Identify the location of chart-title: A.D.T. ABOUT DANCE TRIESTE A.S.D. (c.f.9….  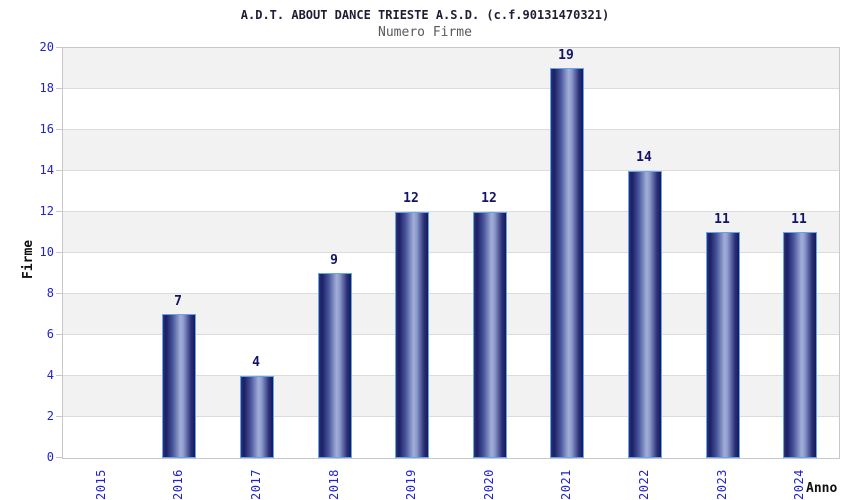
(425, 15).